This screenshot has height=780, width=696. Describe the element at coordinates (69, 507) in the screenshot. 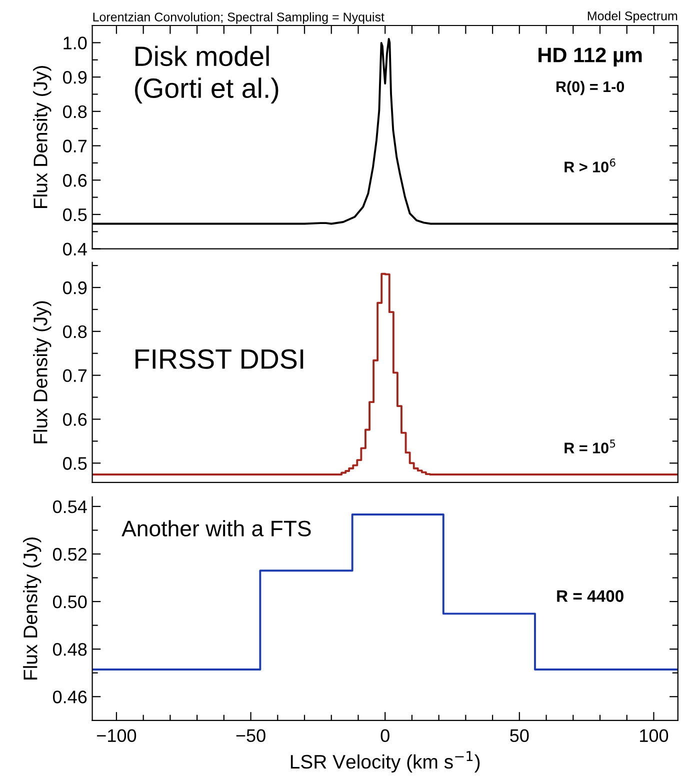

I see `y-tick-label: 0.54` at that location.